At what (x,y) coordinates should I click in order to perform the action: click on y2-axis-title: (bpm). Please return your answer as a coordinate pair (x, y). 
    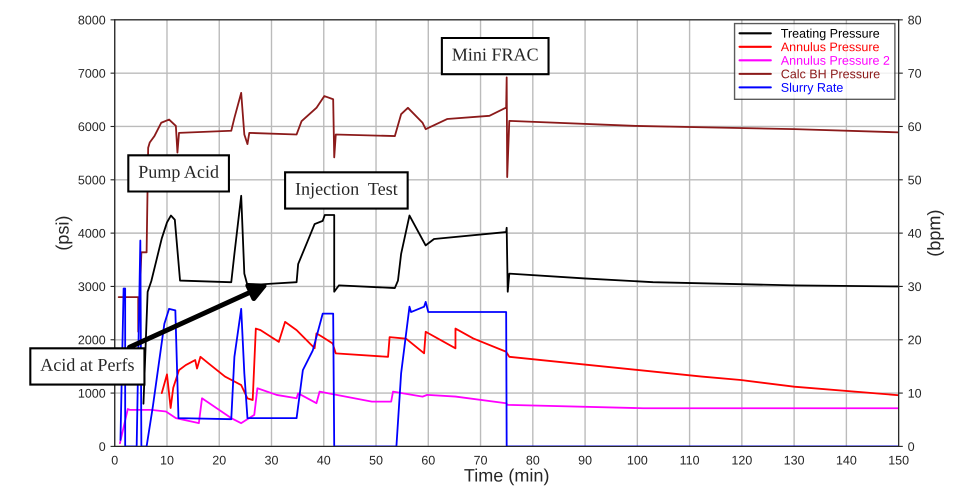
    Looking at the image, I should click on (935, 233).